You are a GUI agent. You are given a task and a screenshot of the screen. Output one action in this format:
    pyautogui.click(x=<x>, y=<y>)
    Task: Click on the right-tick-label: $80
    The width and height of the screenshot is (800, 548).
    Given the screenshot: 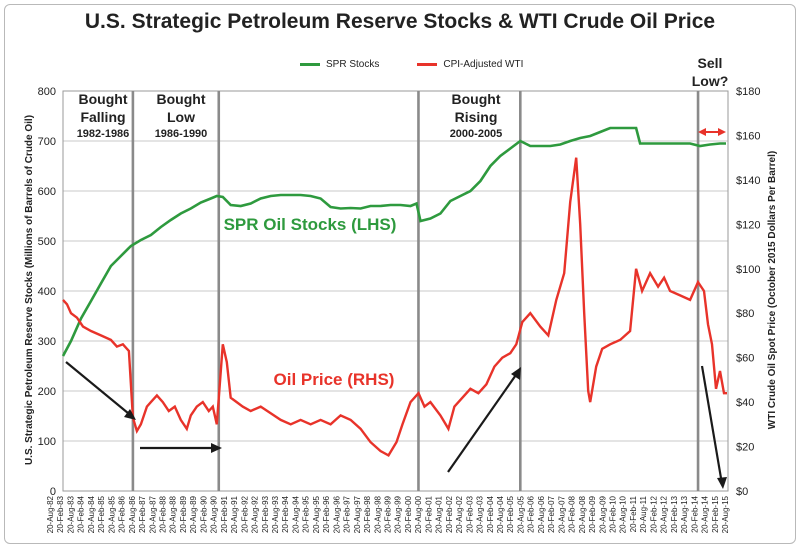 What is the action you would take?
    pyautogui.click(x=745, y=314)
    